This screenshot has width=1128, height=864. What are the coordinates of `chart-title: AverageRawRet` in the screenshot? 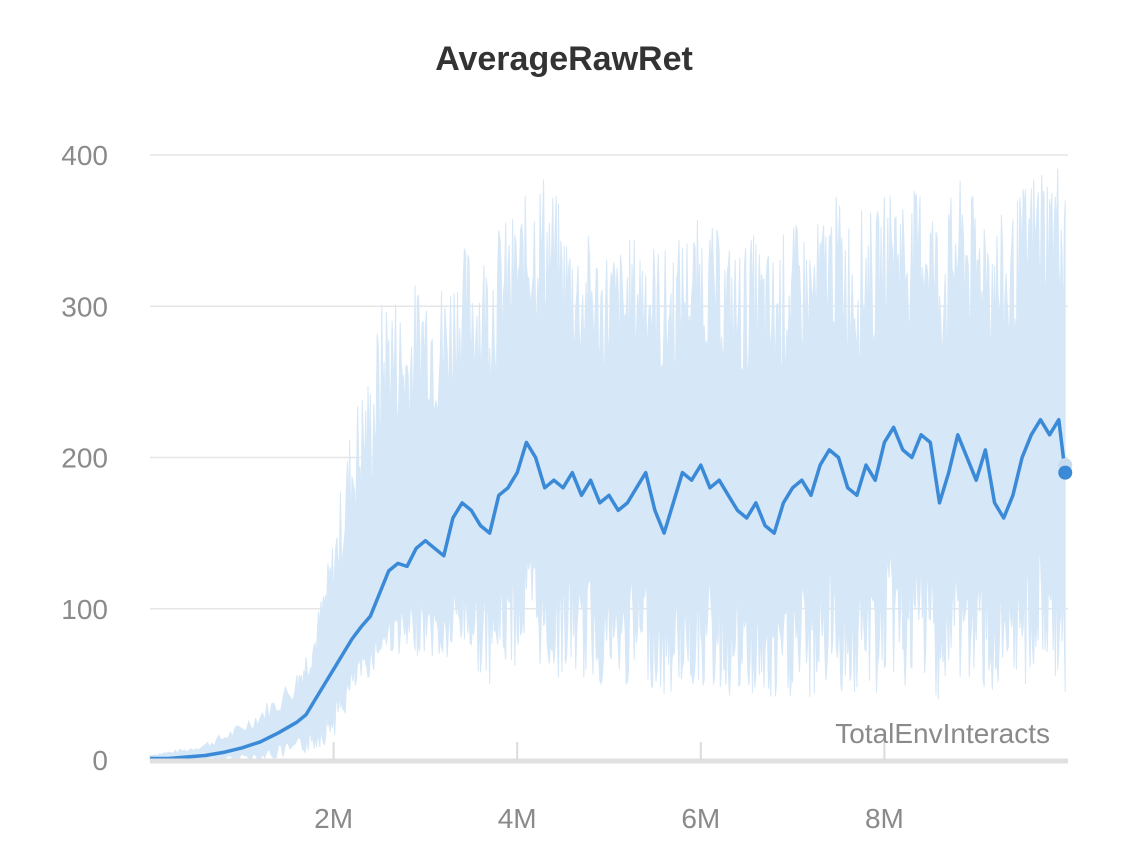 It's located at (564, 59).